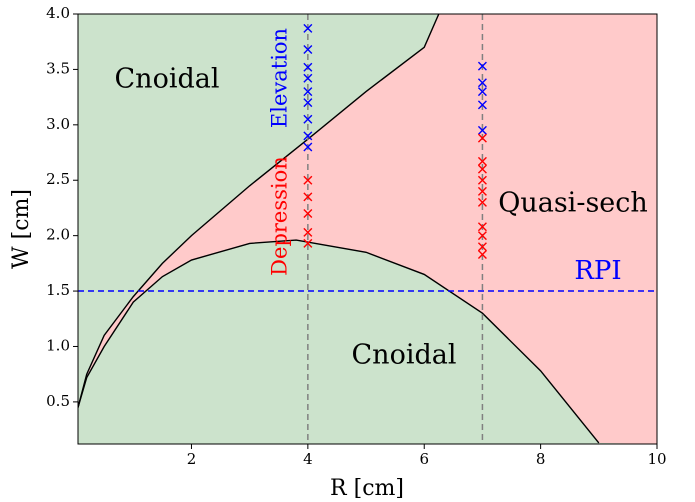 The width and height of the screenshot is (695, 502). What do you see at coordinates (367, 488) in the screenshot?
I see `x-axis-label: R [cm]` at bounding box center [367, 488].